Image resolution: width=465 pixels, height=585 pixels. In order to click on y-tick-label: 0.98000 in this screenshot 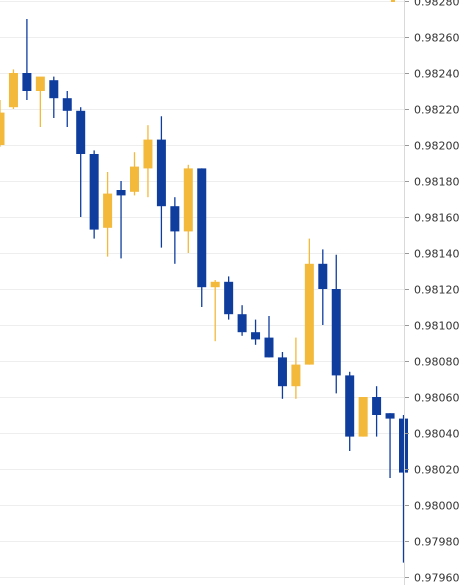, I will do `click(437, 506)`.